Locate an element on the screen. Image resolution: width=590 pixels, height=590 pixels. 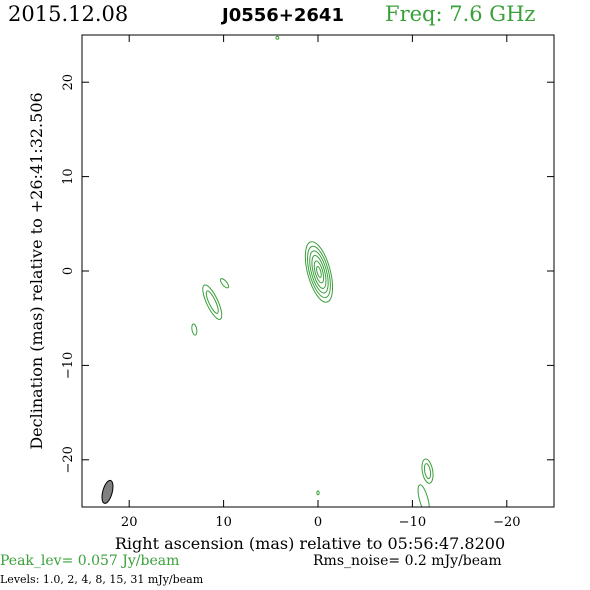
beam-ellipse is located at coordinates (107, 491).